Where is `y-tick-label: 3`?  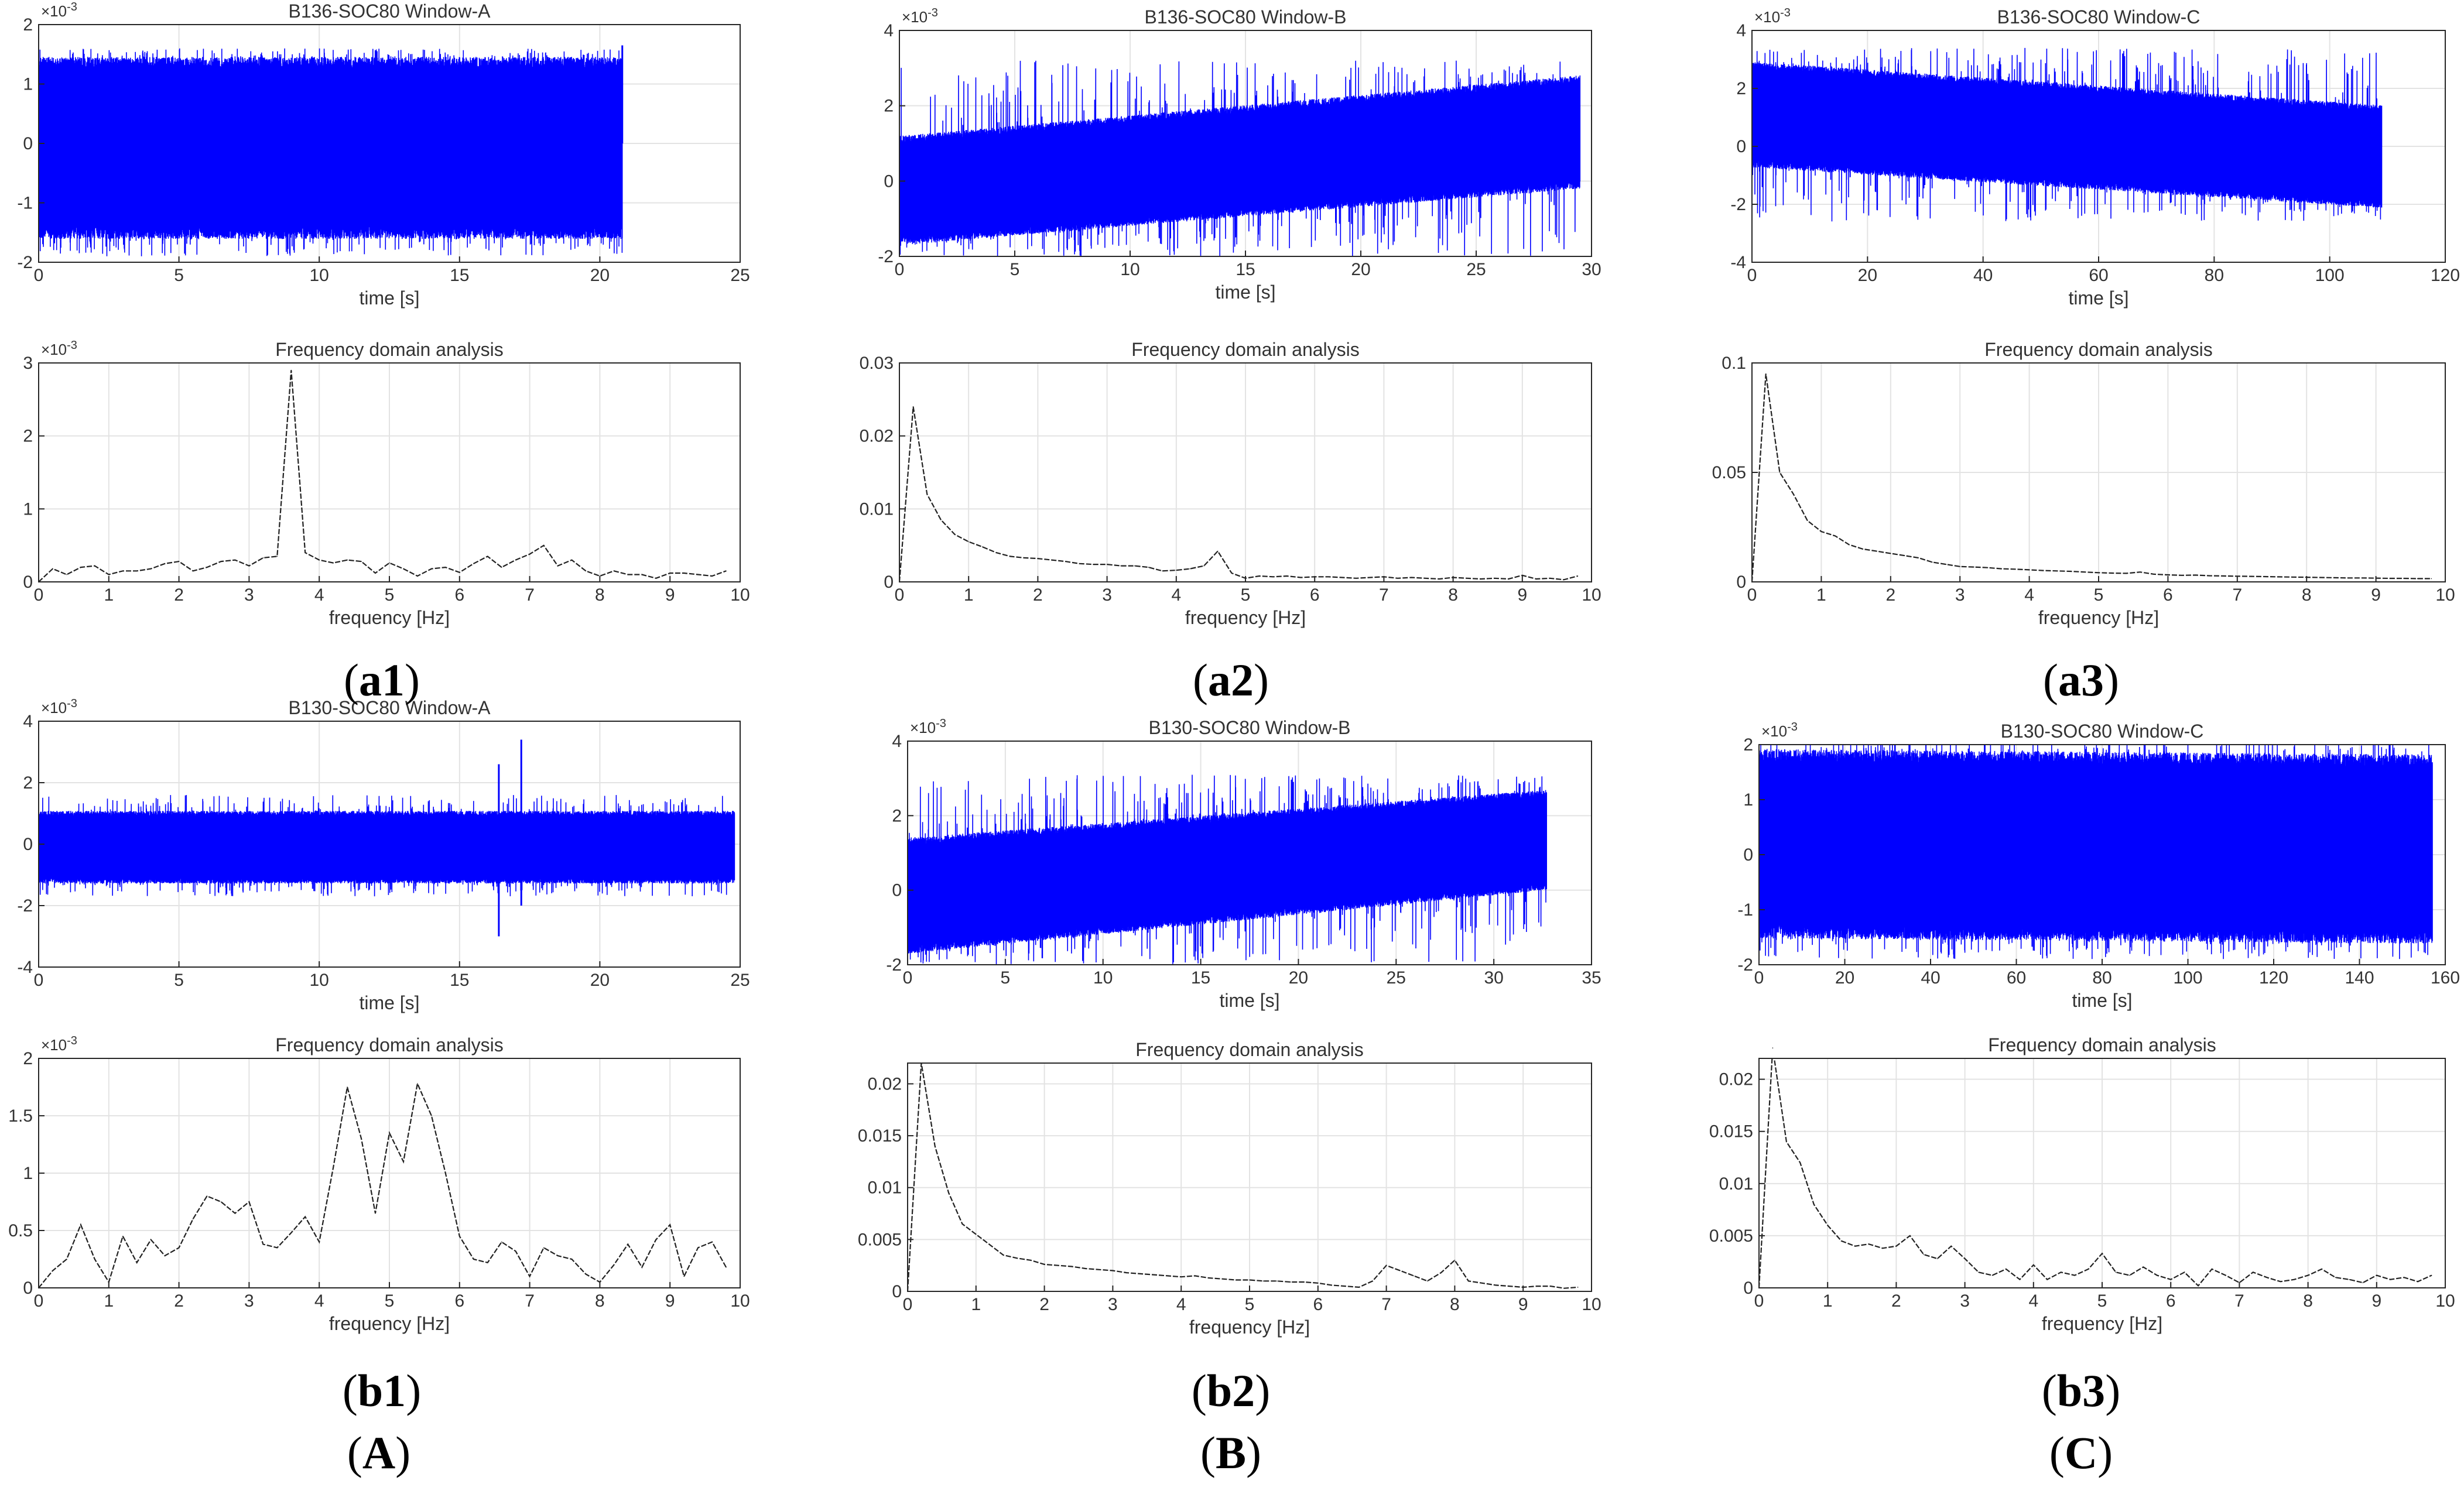
y-tick-label: 3 is located at coordinates (28, 363).